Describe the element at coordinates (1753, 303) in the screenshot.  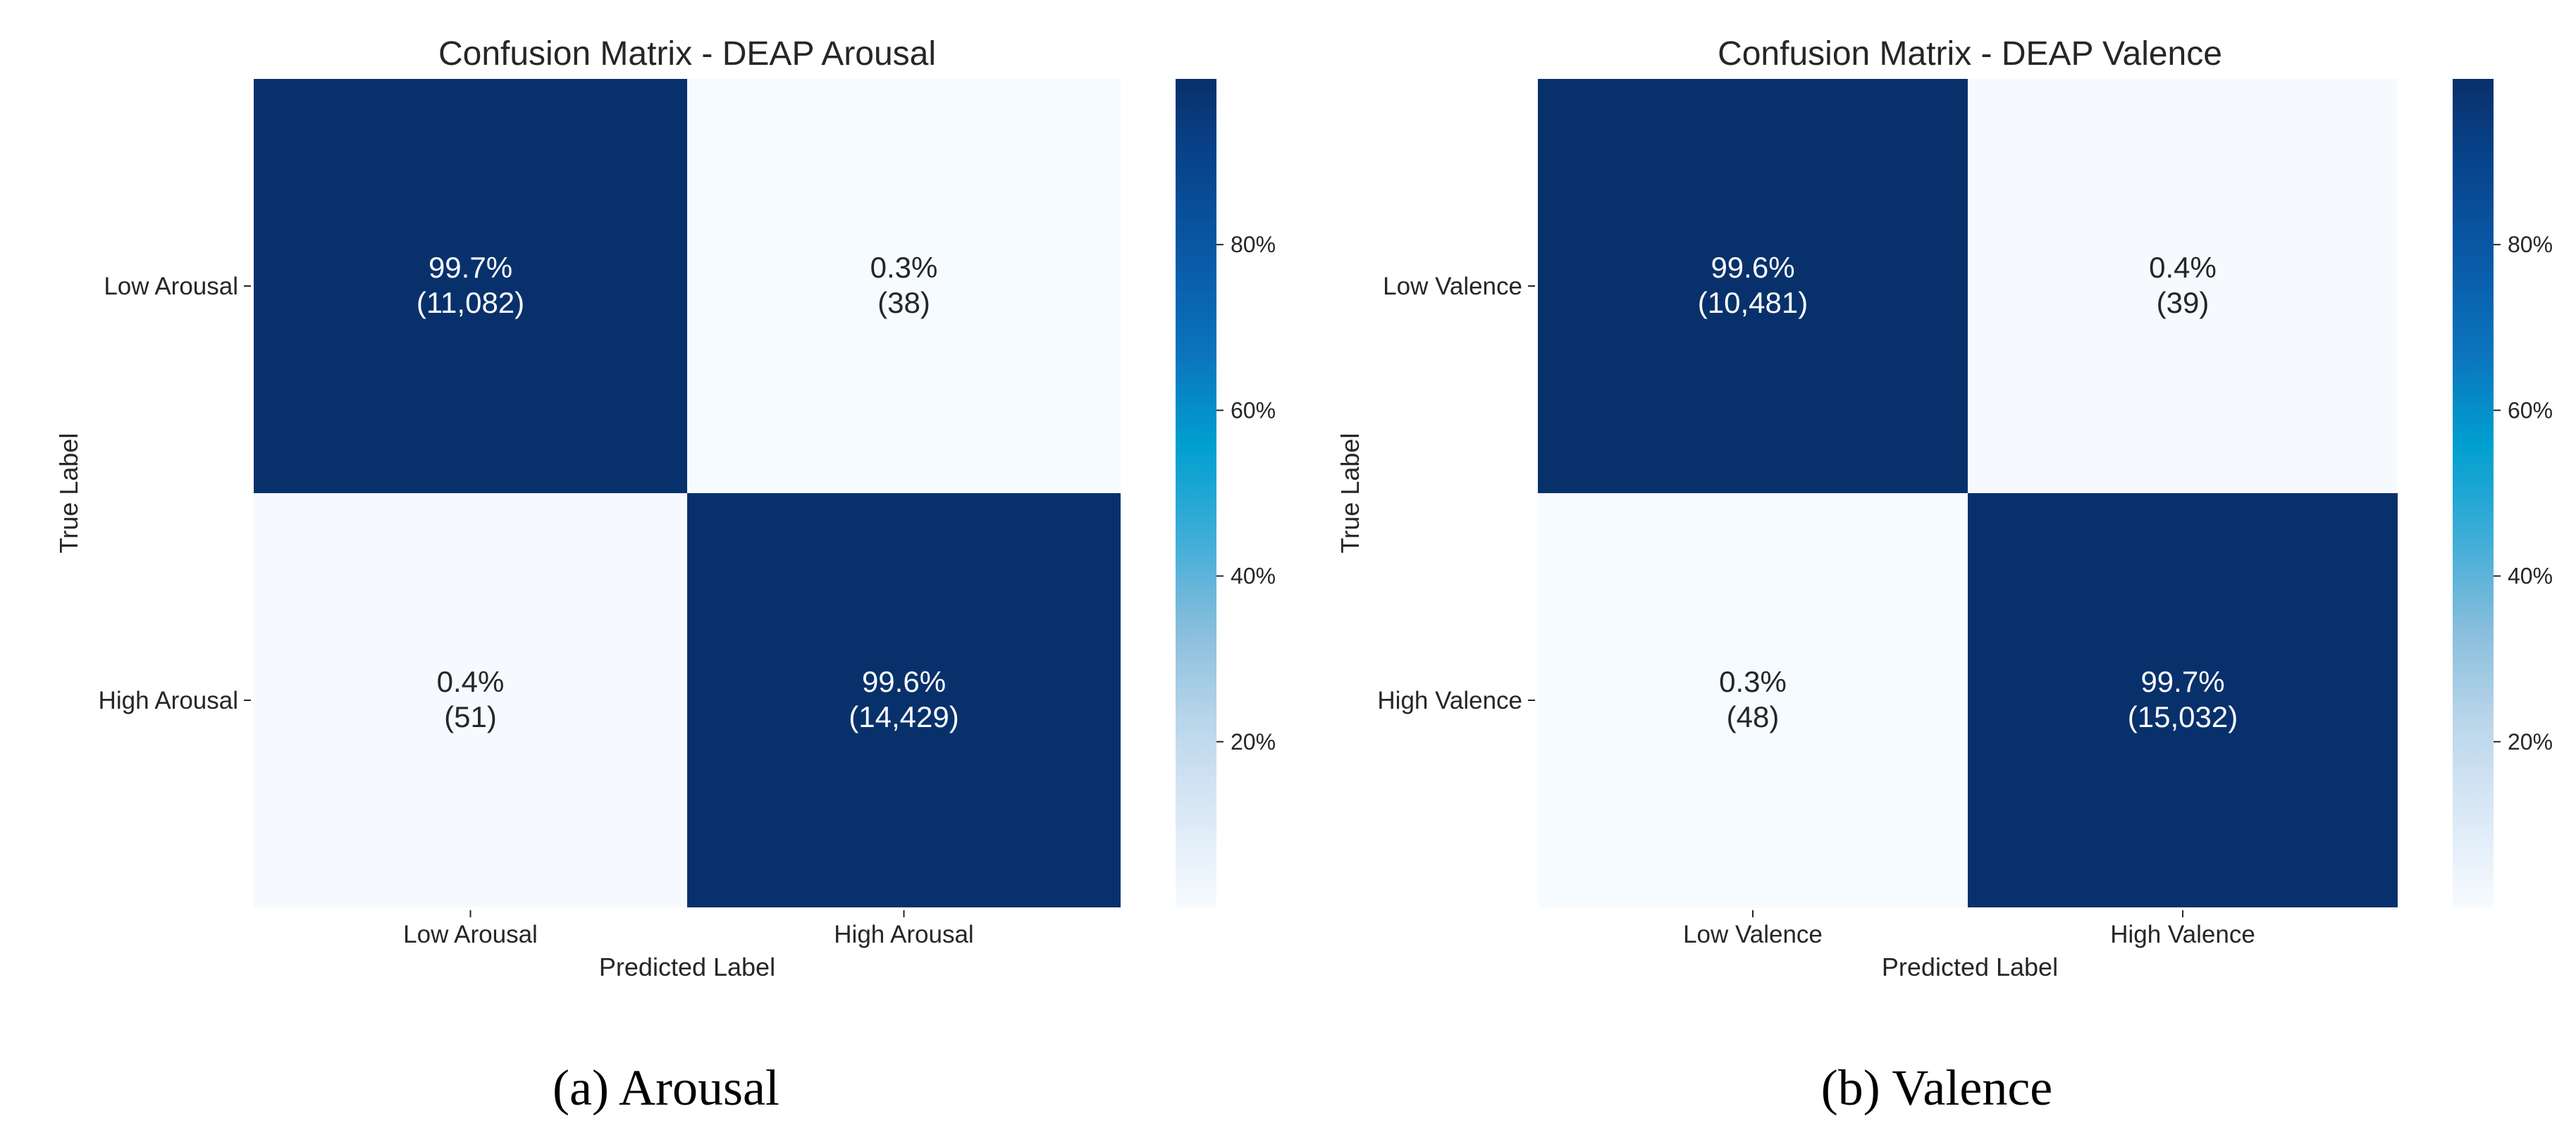
I see `cell-count-label: (10,481)` at that location.